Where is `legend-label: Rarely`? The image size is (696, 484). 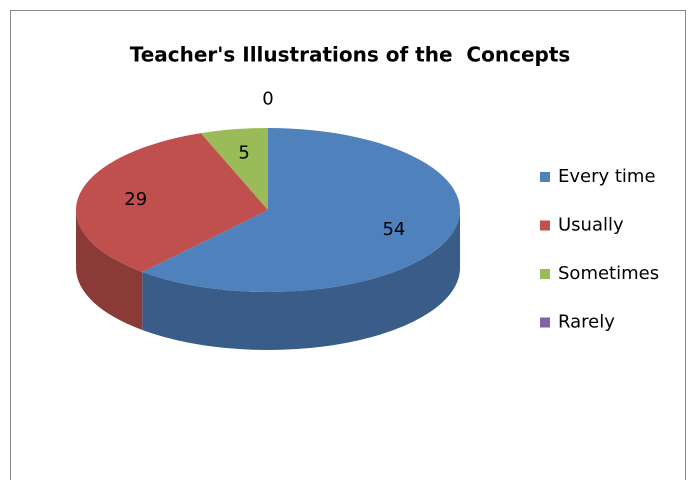
legend-label: Rarely is located at coordinates (586, 322).